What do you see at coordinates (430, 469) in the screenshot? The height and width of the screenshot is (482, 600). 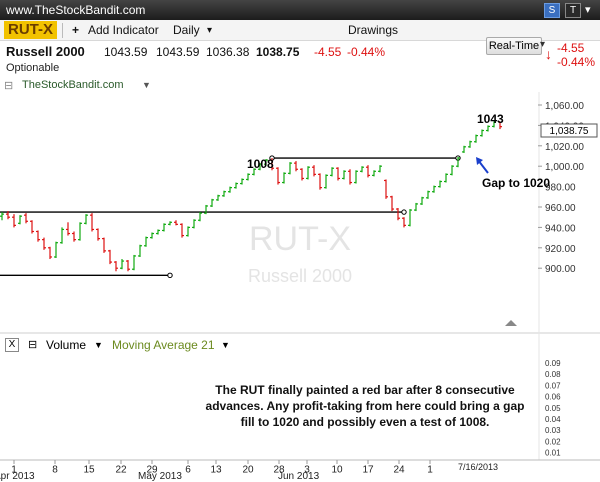 I see `x-tick-label: 1` at bounding box center [430, 469].